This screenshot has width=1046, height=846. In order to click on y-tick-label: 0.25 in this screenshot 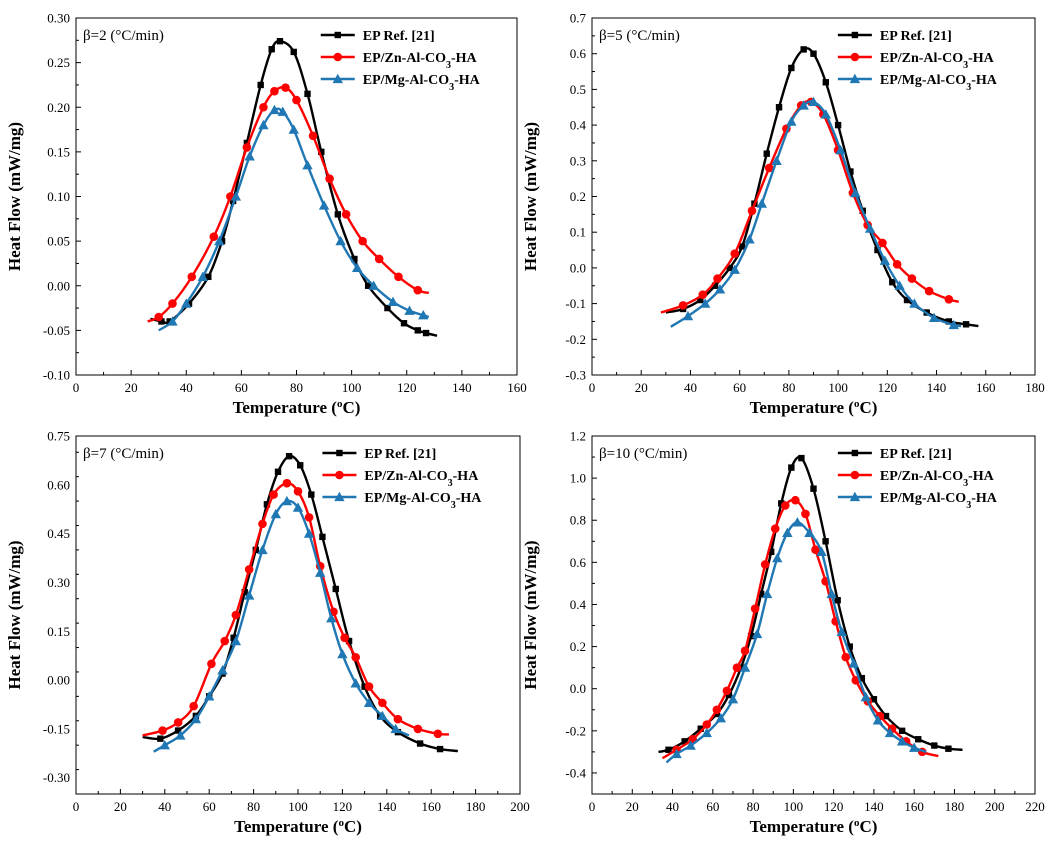, I will do `click(58, 62)`.